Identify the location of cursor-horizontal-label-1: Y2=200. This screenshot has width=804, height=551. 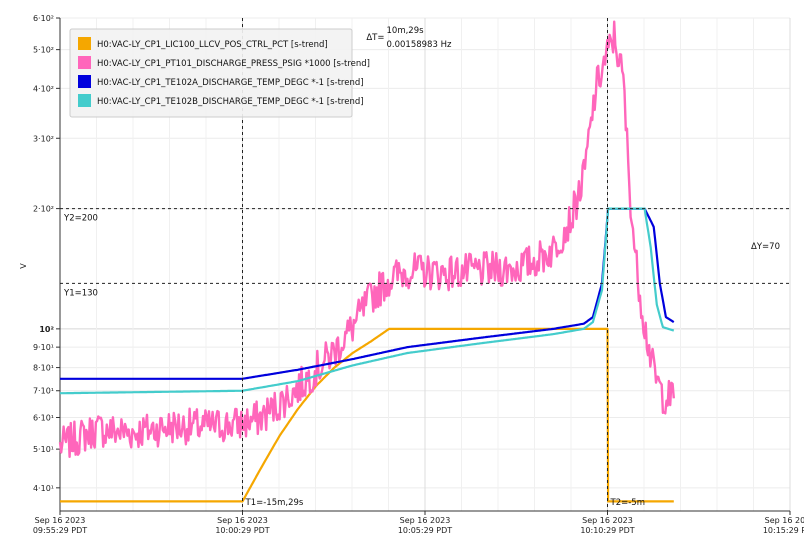
(80, 219).